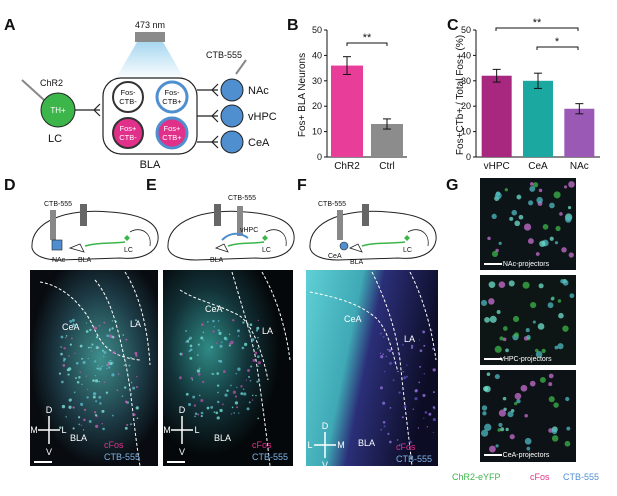 The width and height of the screenshot is (617, 496). What do you see at coordinates (466, 55) in the screenshot?
I see `c-ytick-label: 40` at bounding box center [466, 55].